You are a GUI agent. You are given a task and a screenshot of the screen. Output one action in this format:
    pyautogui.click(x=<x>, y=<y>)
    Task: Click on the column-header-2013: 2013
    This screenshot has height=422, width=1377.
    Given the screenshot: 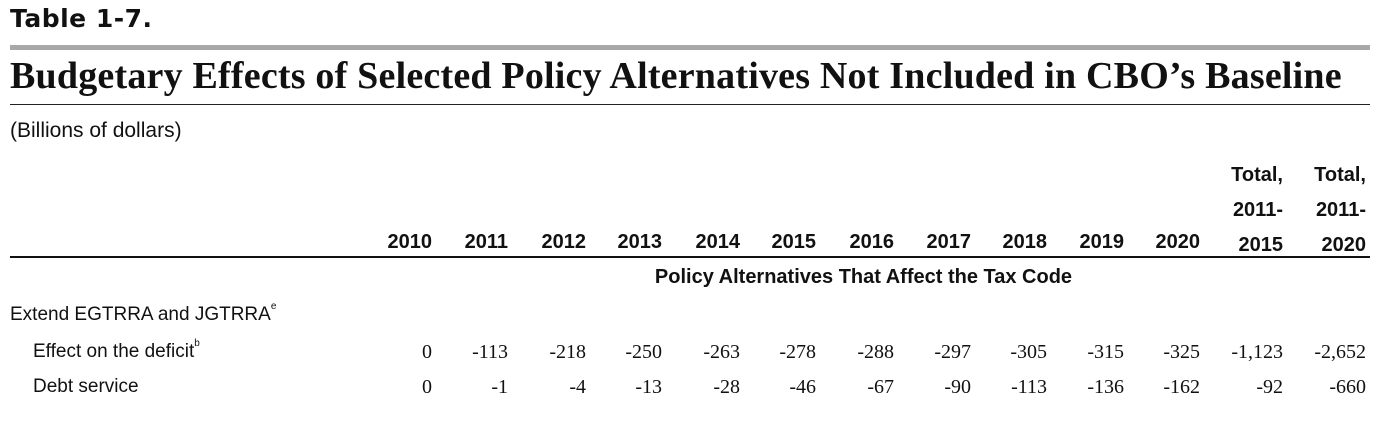 What is the action you would take?
    pyautogui.click(x=640, y=242)
    